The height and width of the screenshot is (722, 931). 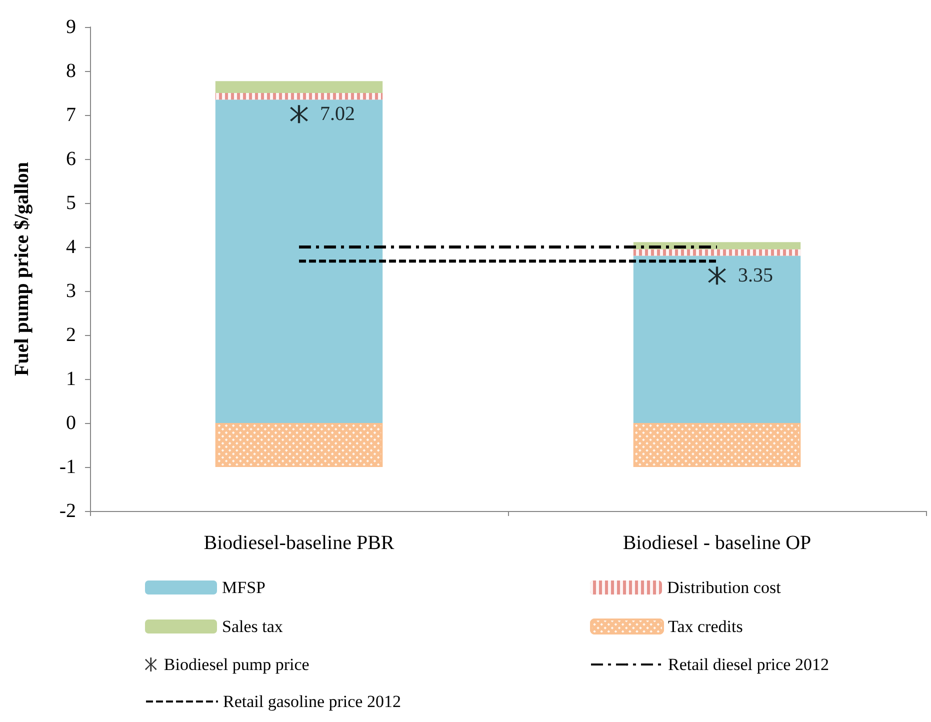 I want to click on y-tick-label: 2, so click(x=71, y=335).